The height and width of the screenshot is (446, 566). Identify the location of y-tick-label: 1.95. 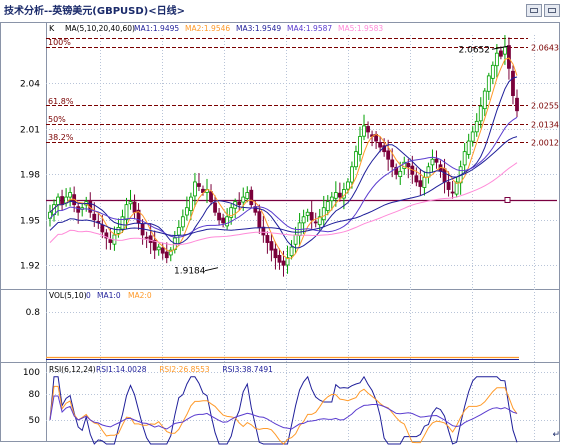
(30, 222).